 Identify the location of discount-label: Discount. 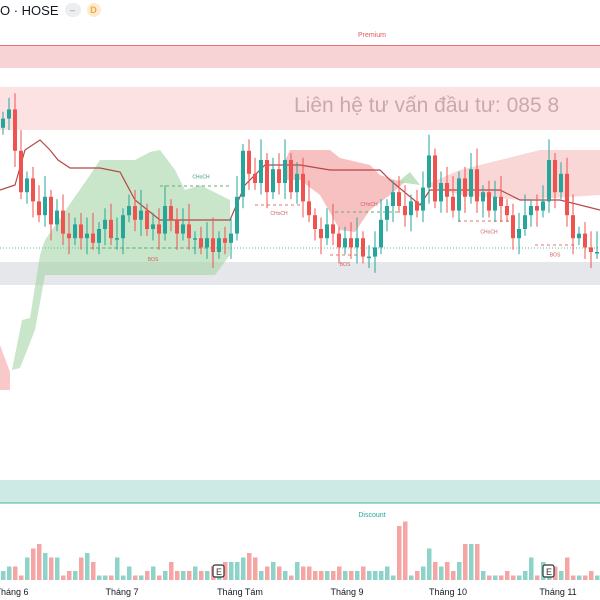
(371, 515).